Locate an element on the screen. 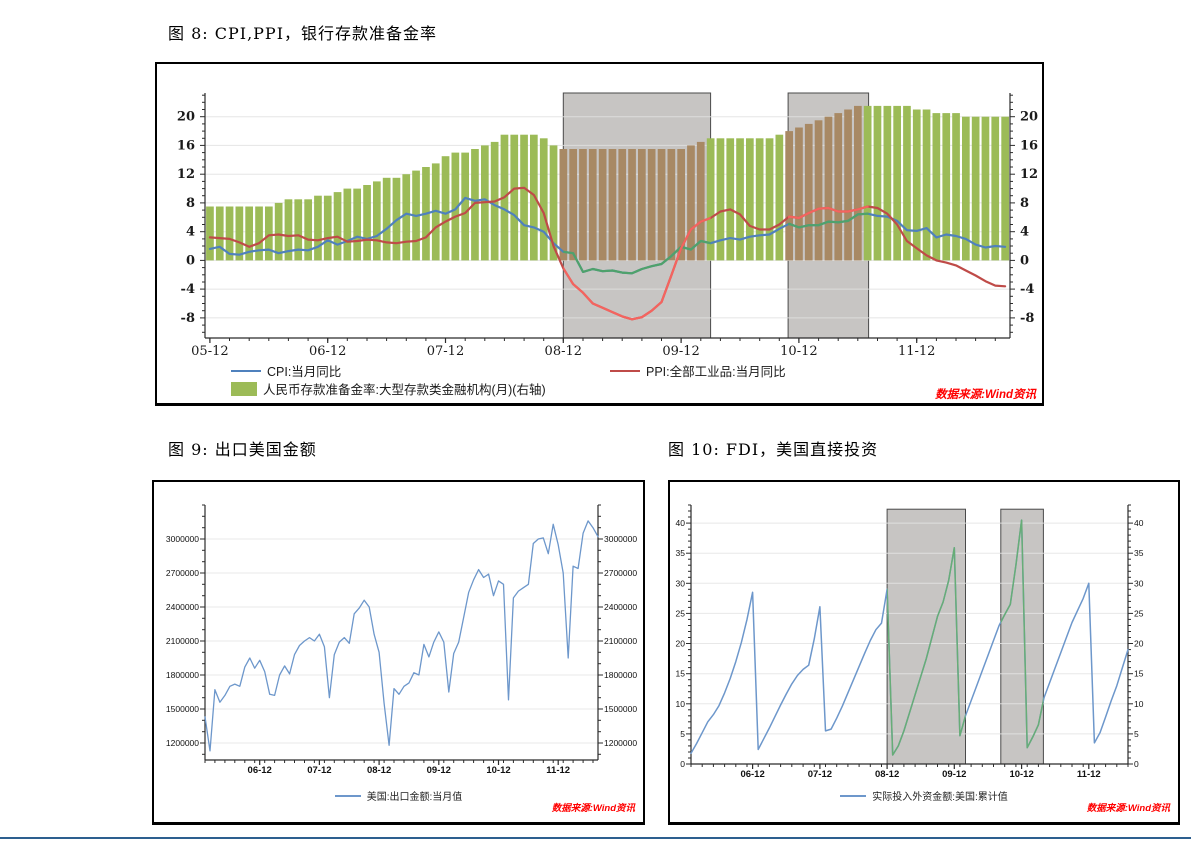  y-tick-label: 2100000 is located at coordinates (182, 641).